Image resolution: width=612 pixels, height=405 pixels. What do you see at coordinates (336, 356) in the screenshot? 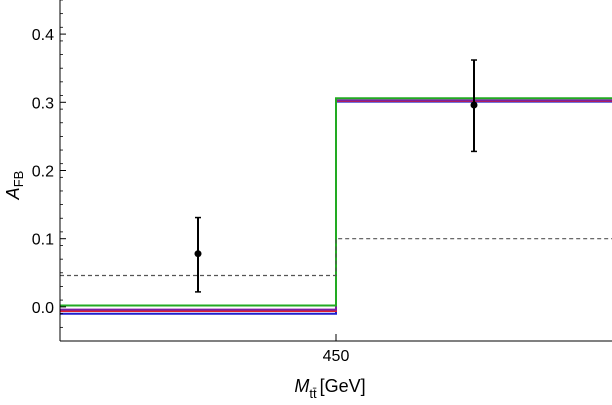
I see `x-tick-label-0: 450` at bounding box center [336, 356].